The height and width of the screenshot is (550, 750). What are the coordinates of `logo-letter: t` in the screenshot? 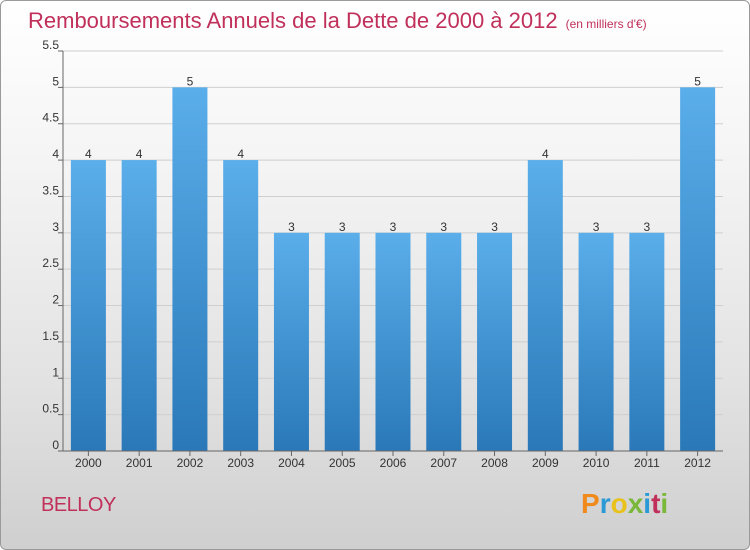 It's located at (656, 503).